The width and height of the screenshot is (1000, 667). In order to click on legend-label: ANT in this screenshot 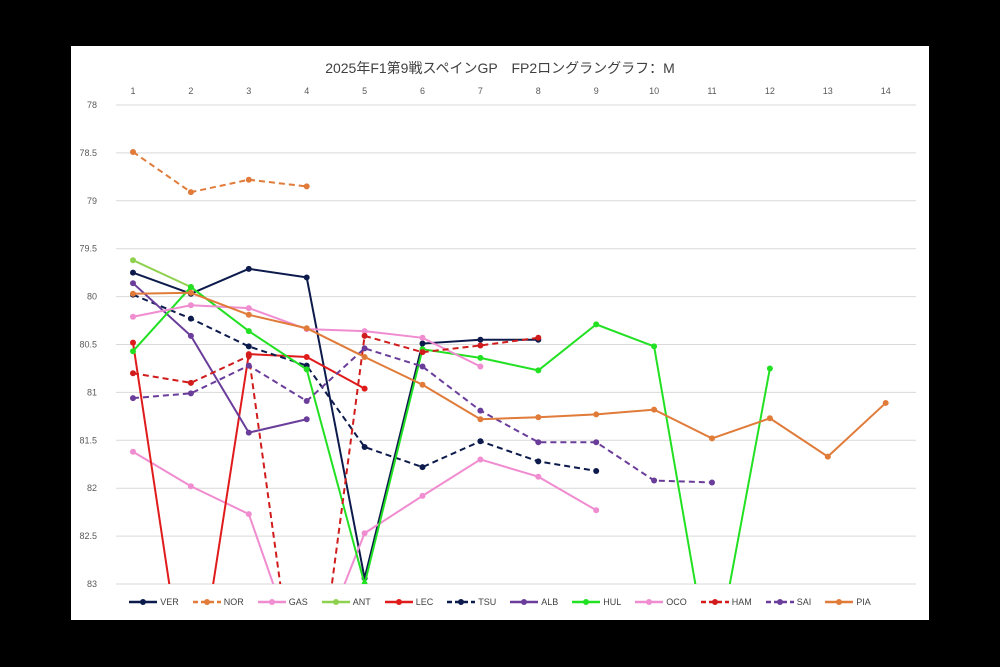, I will do `click(361, 602)`.